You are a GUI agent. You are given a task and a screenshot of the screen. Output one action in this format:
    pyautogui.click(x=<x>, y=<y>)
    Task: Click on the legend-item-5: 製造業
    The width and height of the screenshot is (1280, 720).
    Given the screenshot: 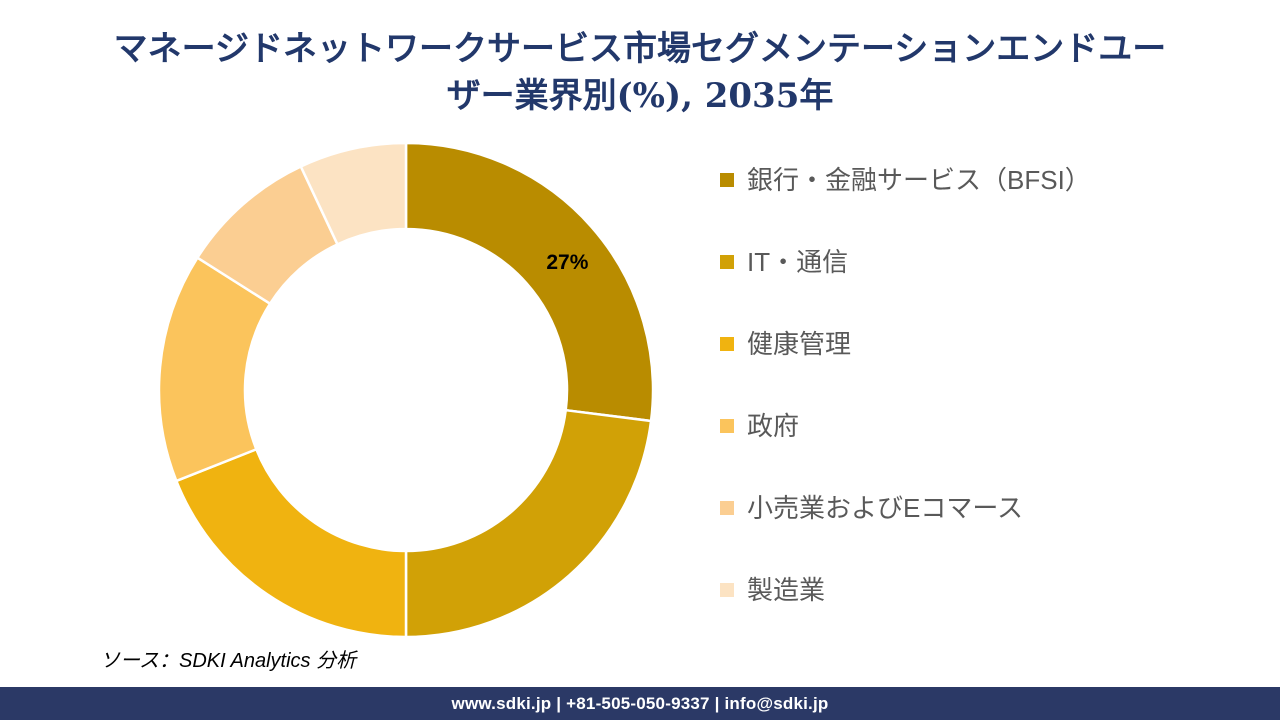 What is the action you would take?
    pyautogui.click(x=905, y=590)
    